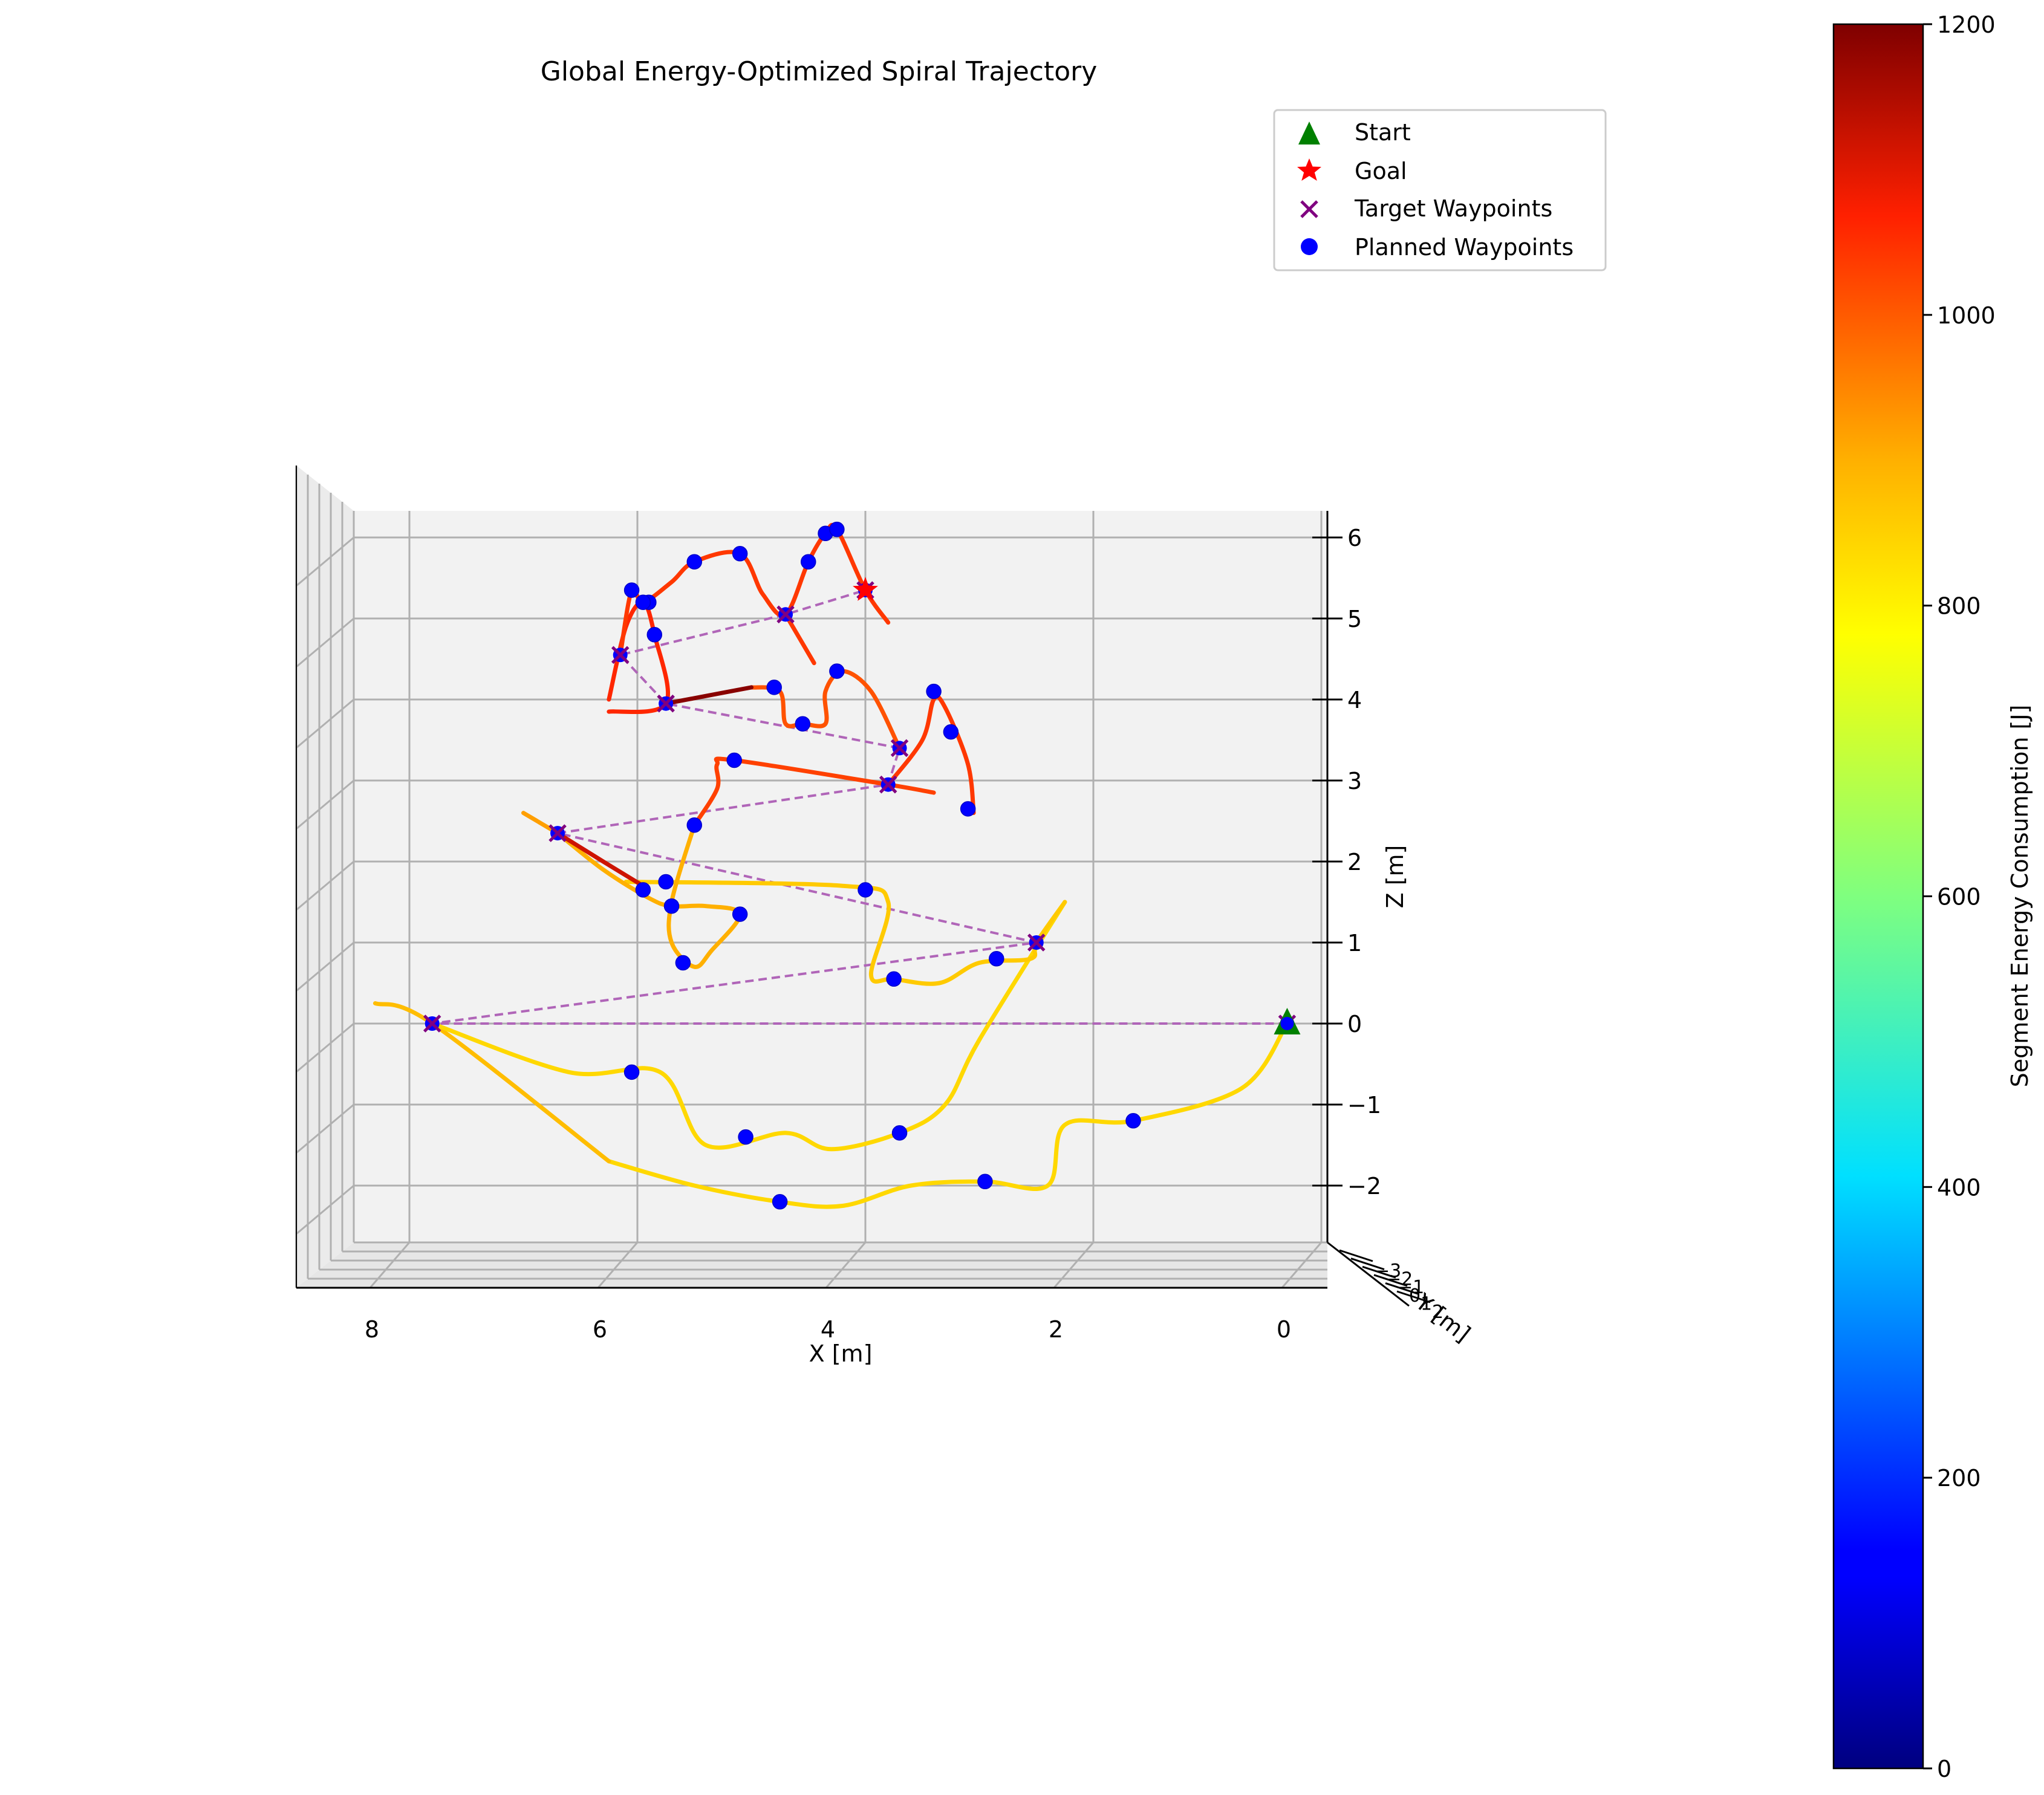 This screenshot has width=2044, height=1795. I want to click on colorbar-tick-label: 0, so click(1944, 1769).